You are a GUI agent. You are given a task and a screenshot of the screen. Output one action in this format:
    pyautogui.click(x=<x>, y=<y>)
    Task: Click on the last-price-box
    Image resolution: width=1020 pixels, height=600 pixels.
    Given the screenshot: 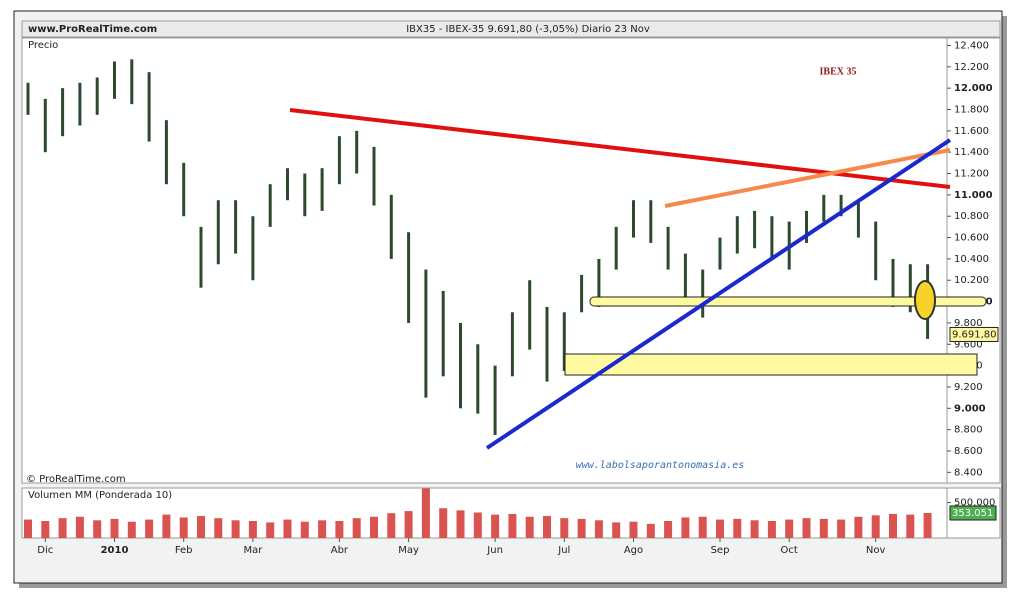 What is the action you would take?
    pyautogui.click(x=974, y=334)
    